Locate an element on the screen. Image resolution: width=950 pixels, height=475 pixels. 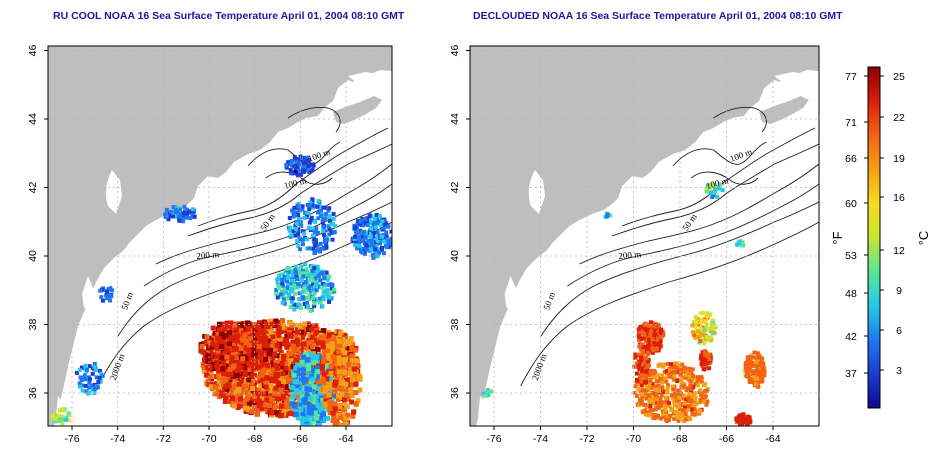
longitude-axis-right: -76 -74 -72 -70 -68 -66 -64 is located at coordinates (633, 435).